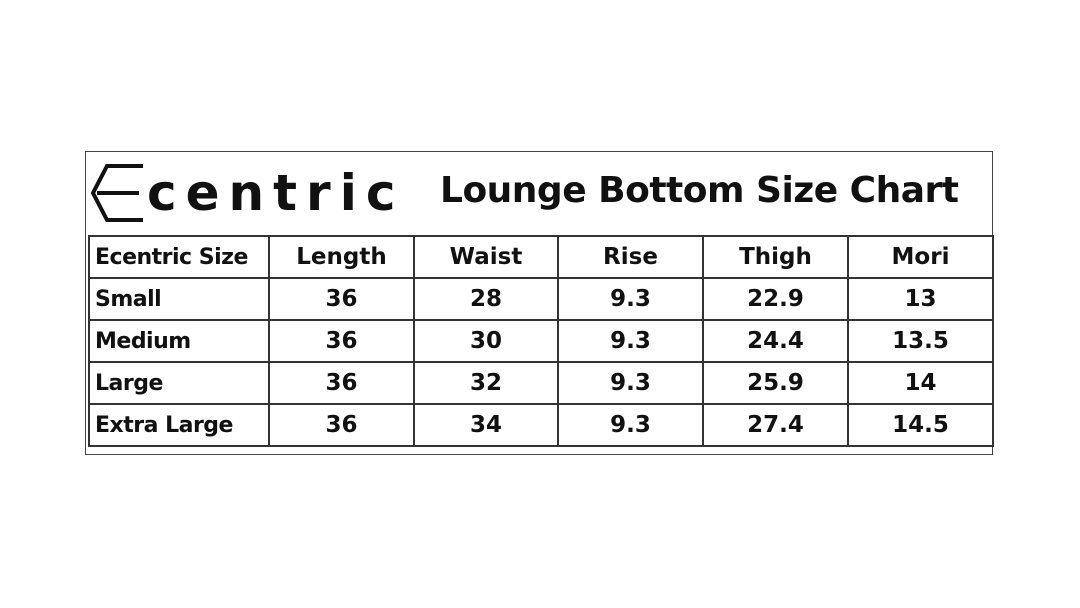  I want to click on size-cell: Small, so click(179, 299).